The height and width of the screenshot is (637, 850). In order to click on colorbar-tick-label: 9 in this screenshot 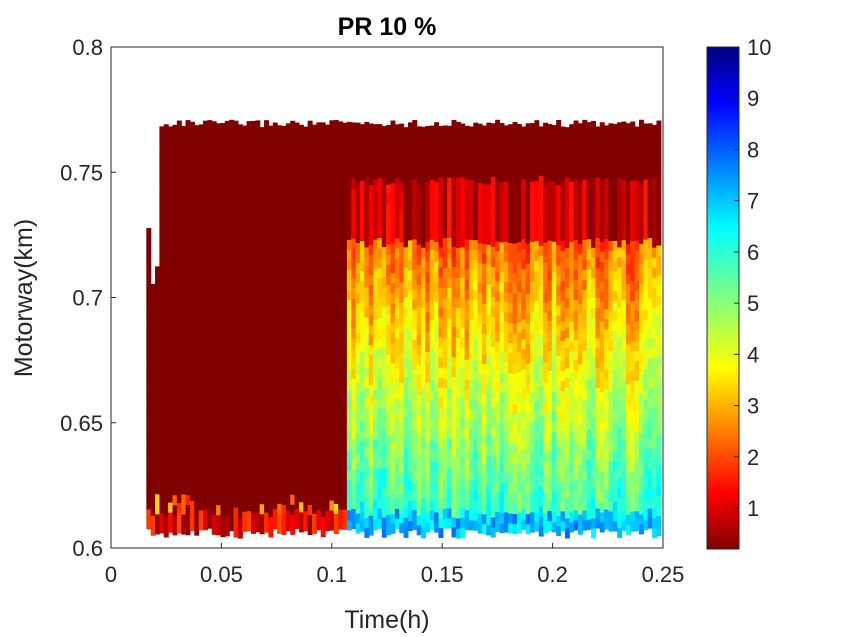, I will do `click(753, 98)`.